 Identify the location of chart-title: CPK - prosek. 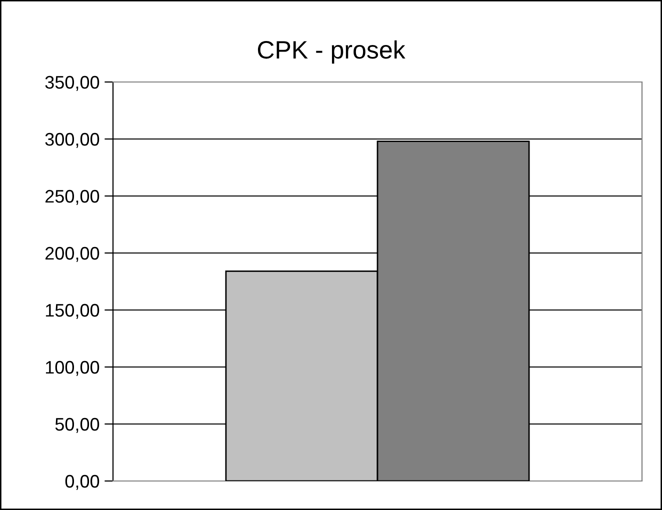
(332, 52).